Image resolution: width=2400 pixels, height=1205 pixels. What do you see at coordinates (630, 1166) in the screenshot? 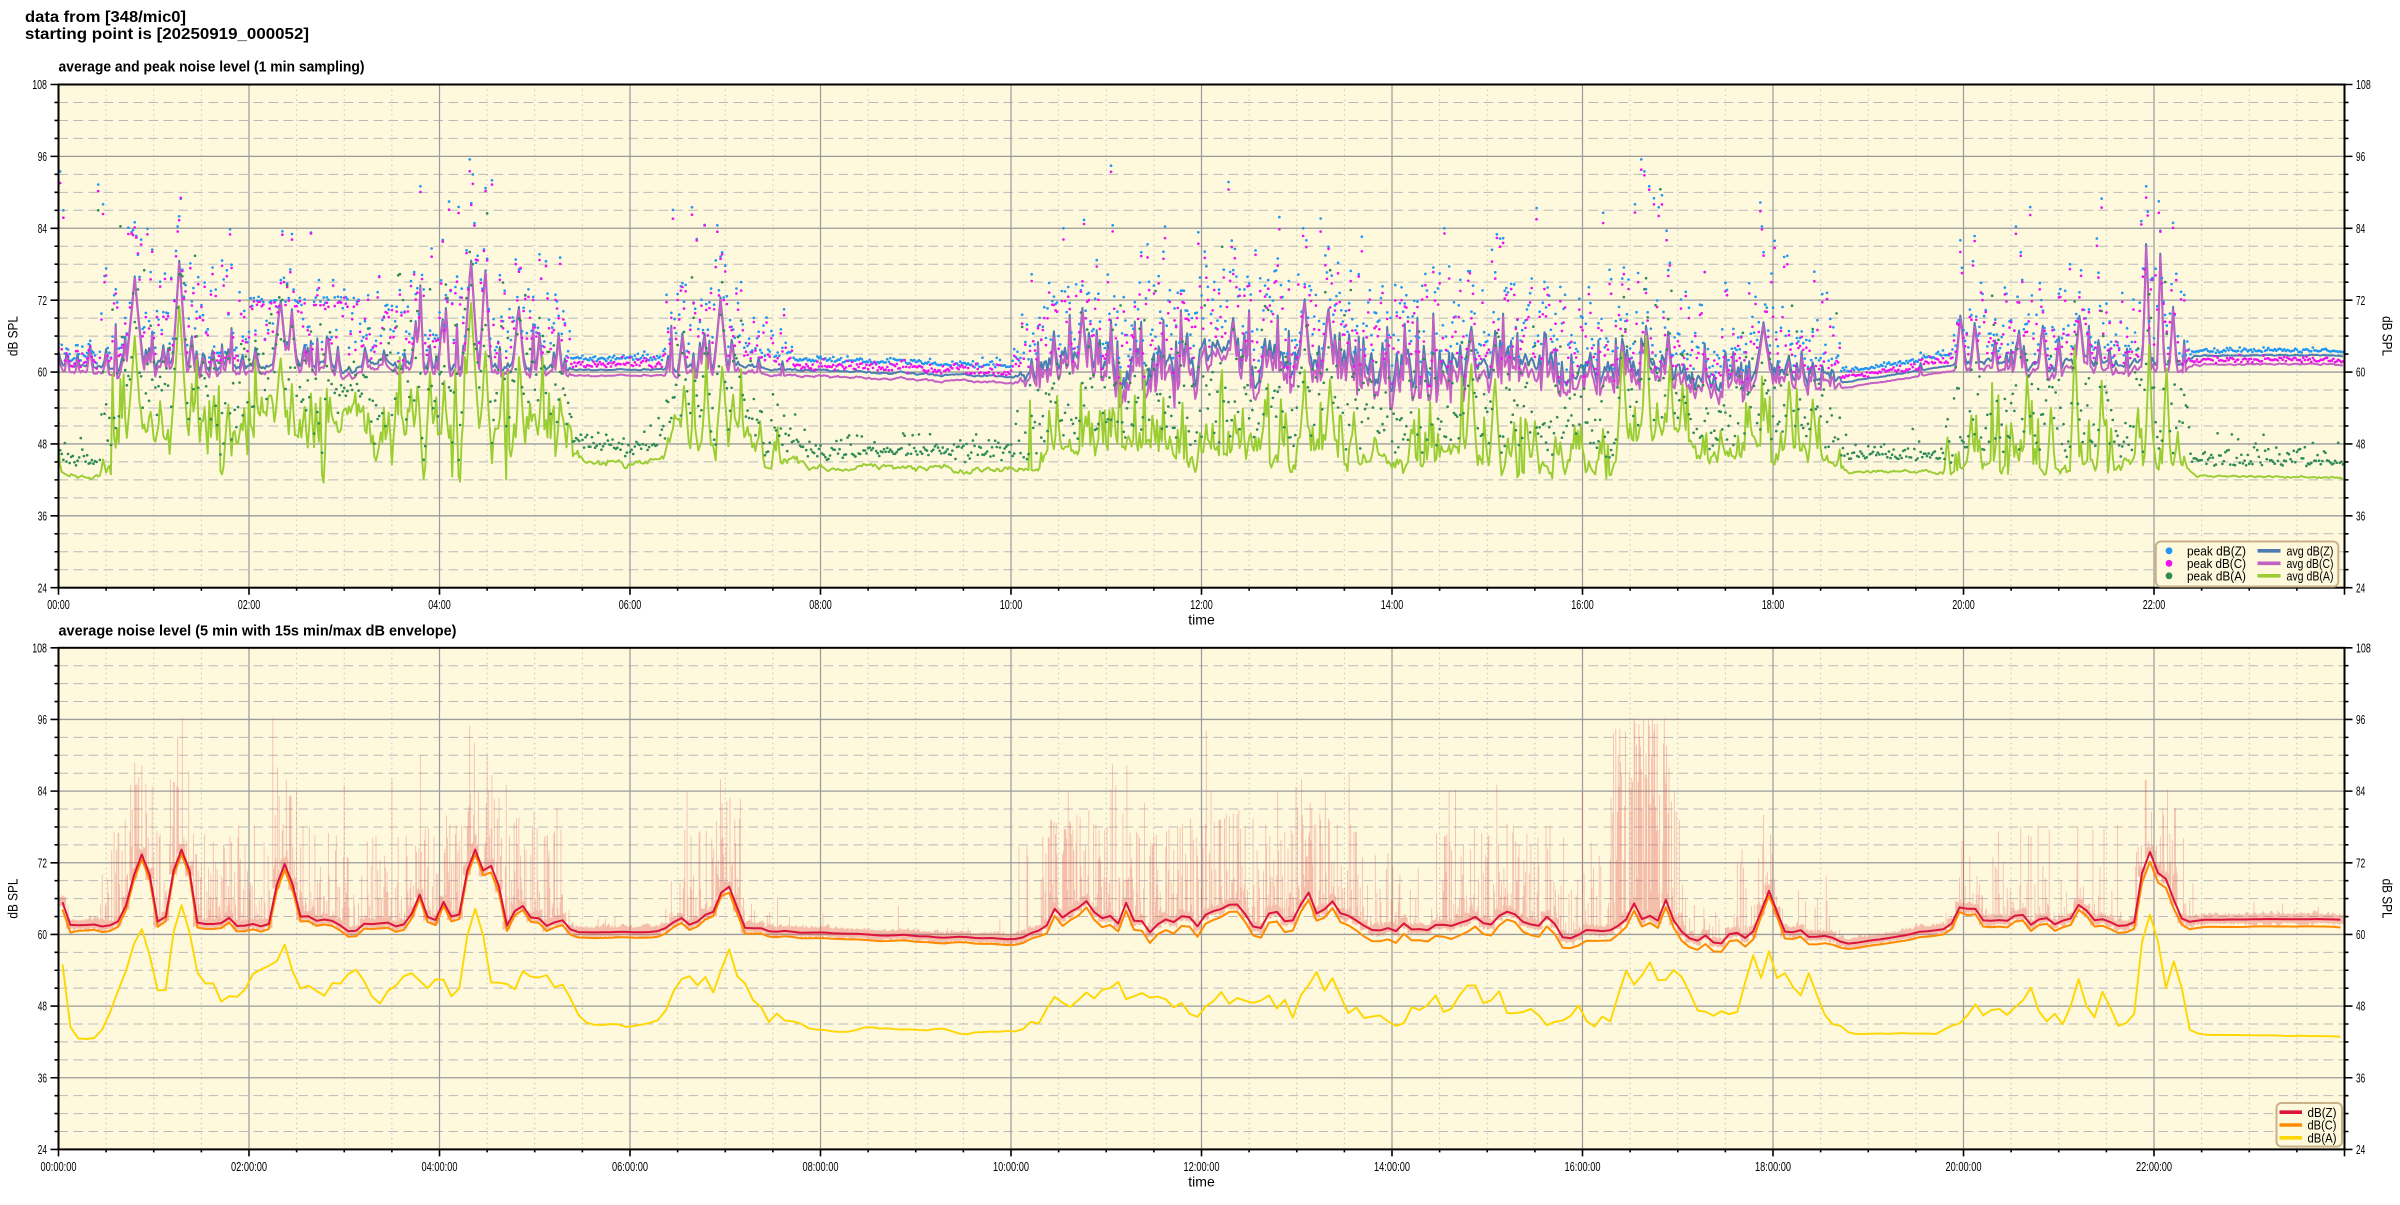
I see `svg-text: 06:00:00` at bounding box center [630, 1166].